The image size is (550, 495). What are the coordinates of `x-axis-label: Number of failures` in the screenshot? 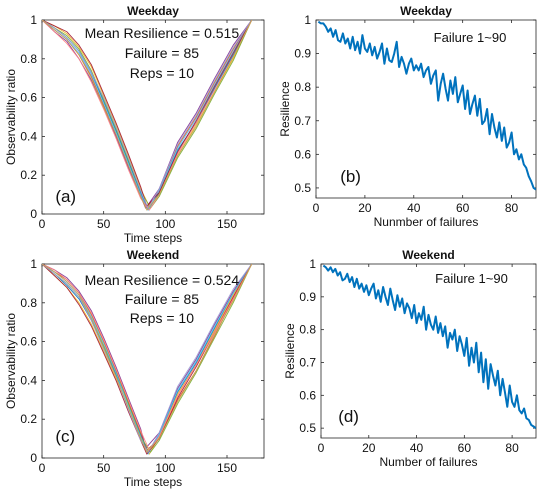 It's located at (428, 462).